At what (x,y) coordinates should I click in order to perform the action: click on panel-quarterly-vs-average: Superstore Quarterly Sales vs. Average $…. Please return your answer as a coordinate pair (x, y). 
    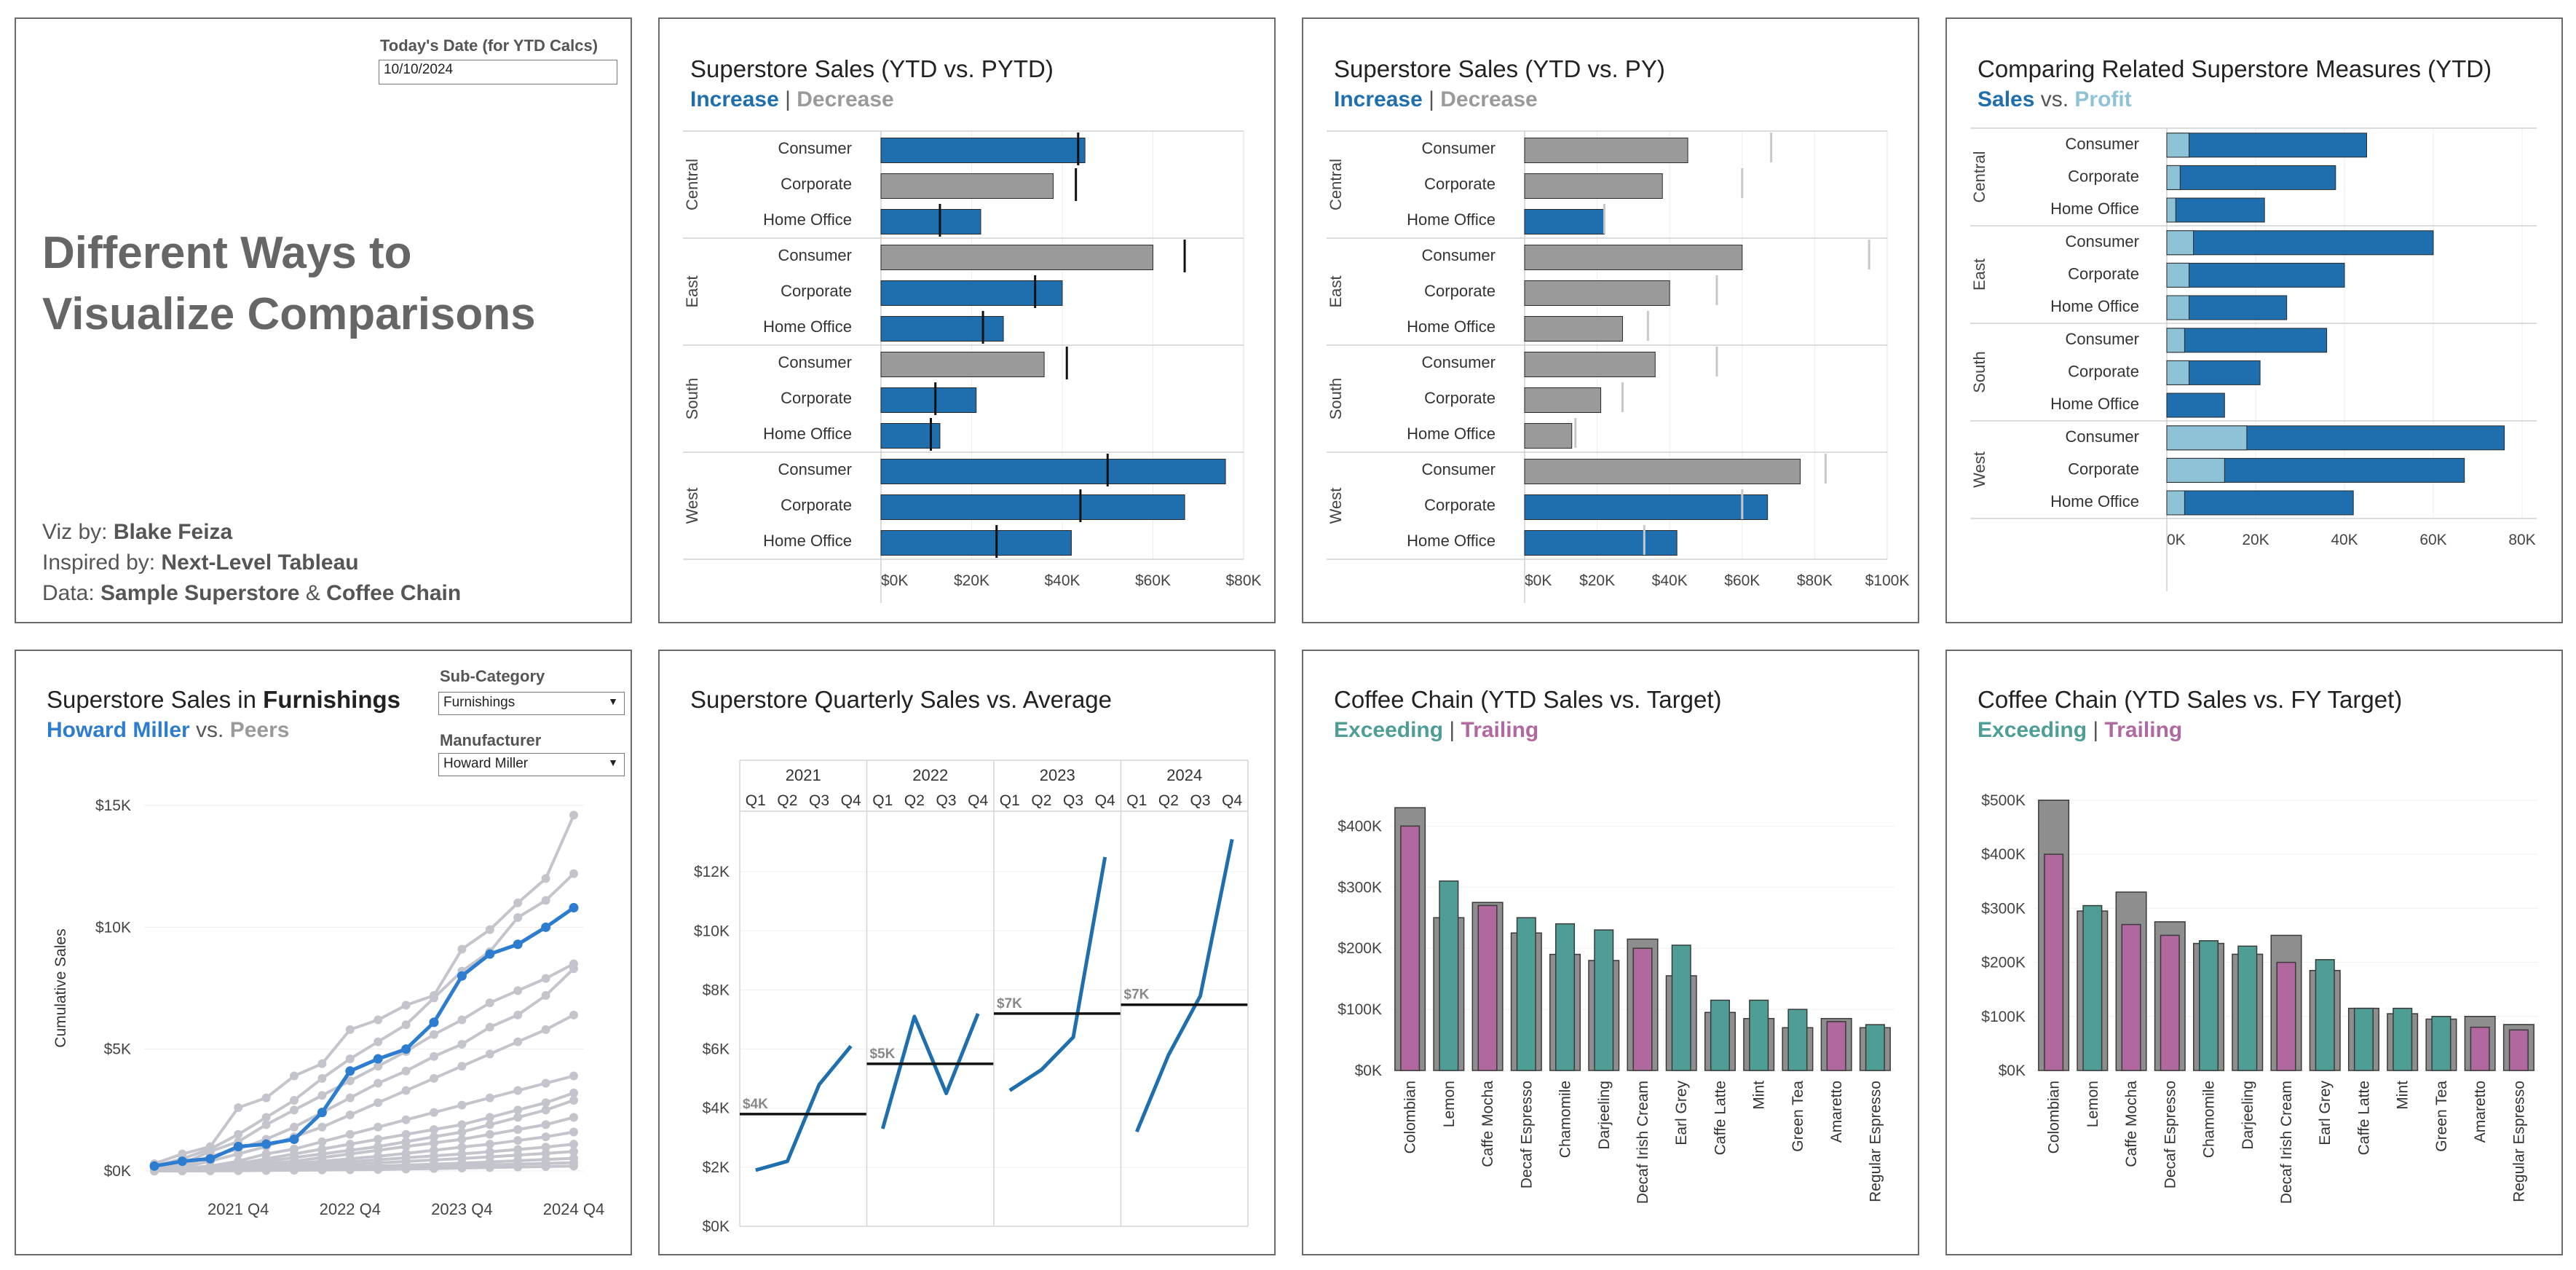
    Looking at the image, I should click on (967, 952).